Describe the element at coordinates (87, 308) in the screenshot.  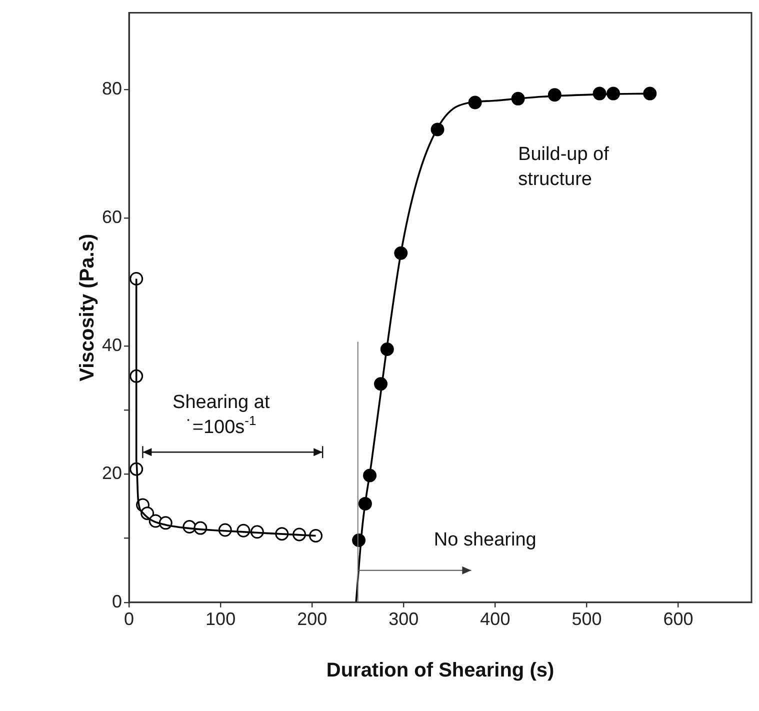
I see `y-axis-title: Viscosity (Pa.s)` at that location.